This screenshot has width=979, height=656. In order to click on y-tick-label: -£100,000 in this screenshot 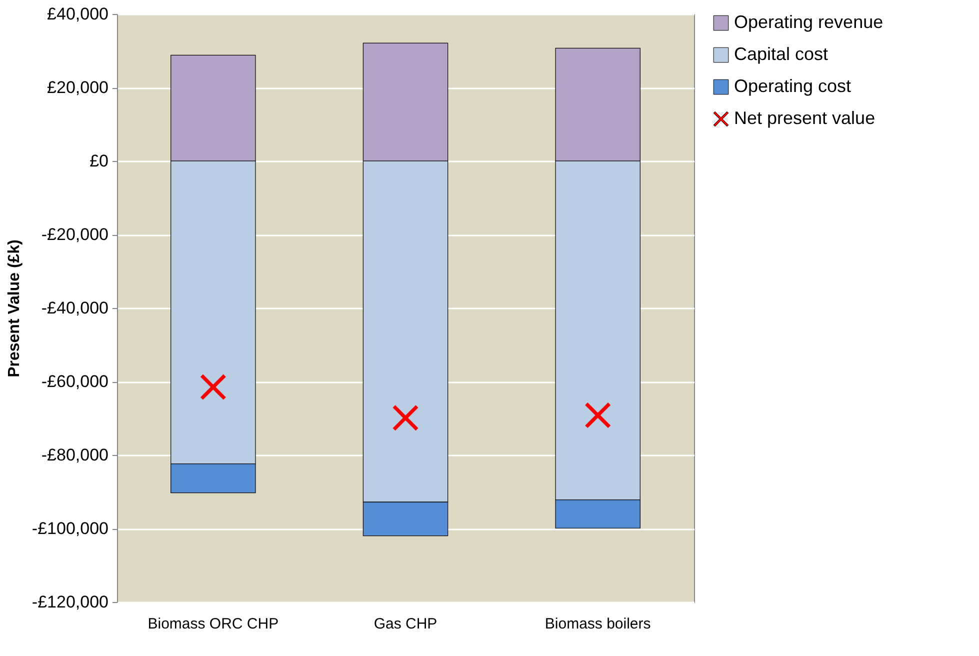, I will do `click(70, 528)`.